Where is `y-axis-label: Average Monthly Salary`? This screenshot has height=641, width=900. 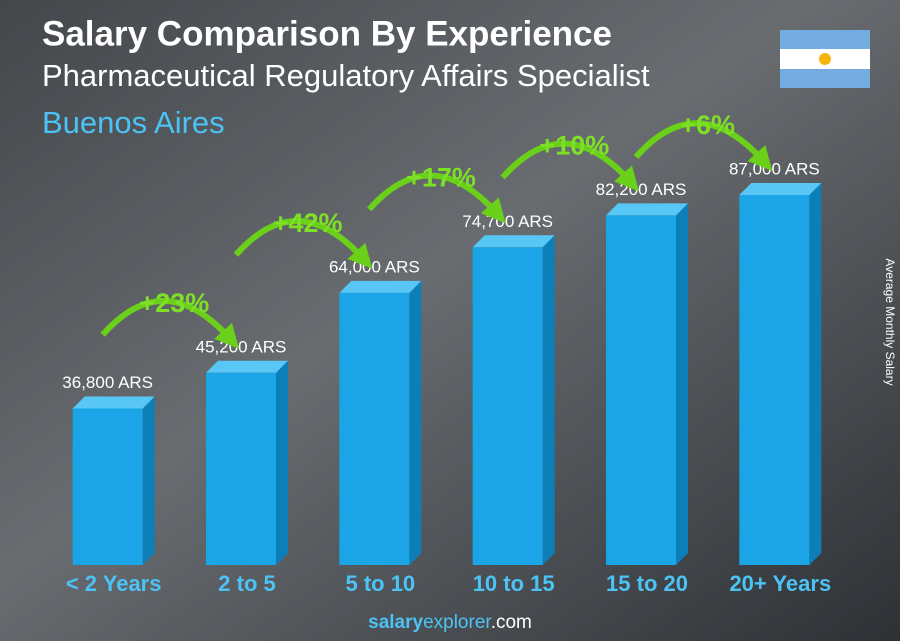
y-axis-label: Average Monthly Salary is located at coordinates (890, 321).